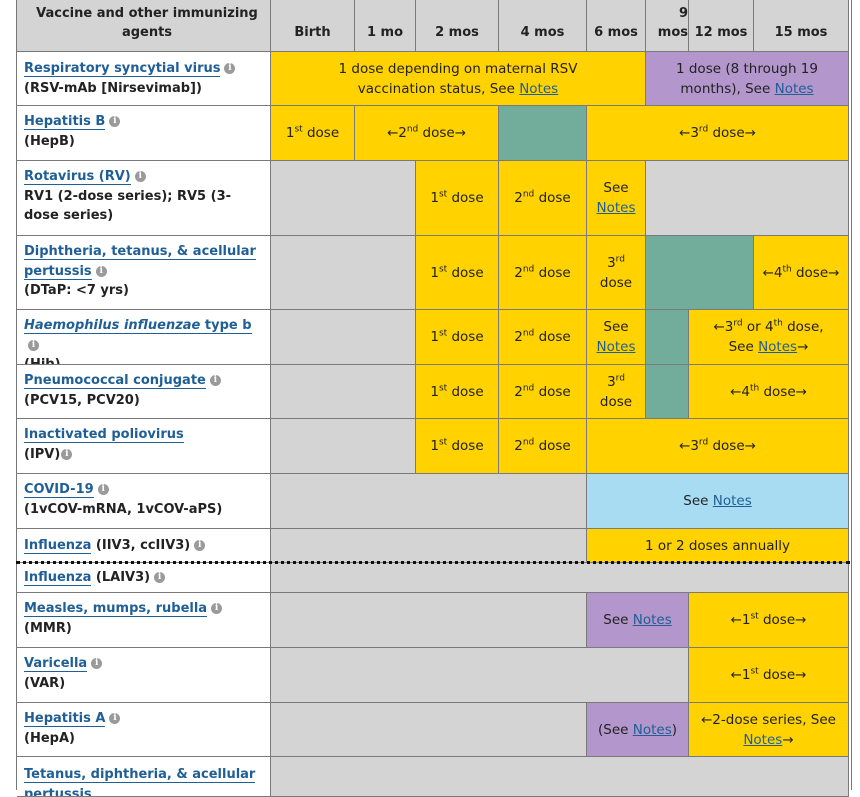  I want to click on ipv-link: Inactivated poliovirus, so click(104, 435).